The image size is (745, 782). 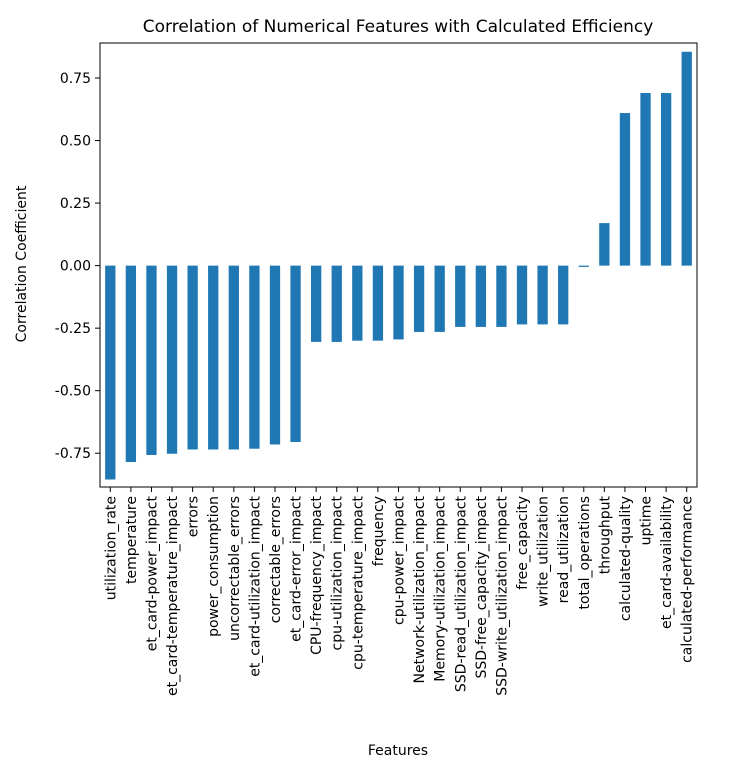 What do you see at coordinates (420, 589) in the screenshot?
I see `x-tick-label: Network-utilization_impact` at bounding box center [420, 589].